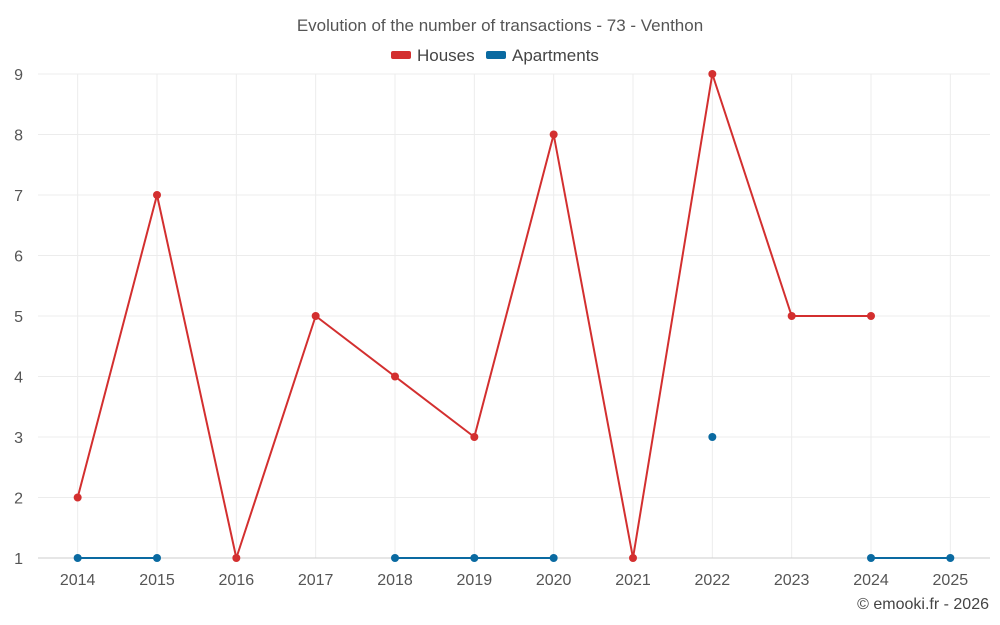  Describe the element at coordinates (475, 580) in the screenshot. I see `x-tick-label: 2019` at that location.